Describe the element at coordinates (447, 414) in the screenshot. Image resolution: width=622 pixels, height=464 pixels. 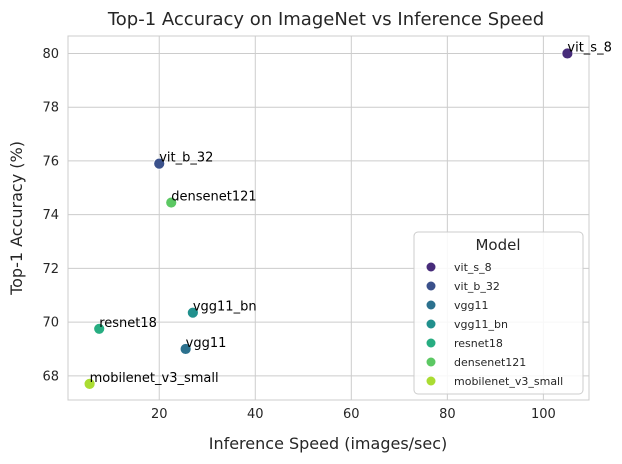
I see `x-tick-label: 80` at that location.